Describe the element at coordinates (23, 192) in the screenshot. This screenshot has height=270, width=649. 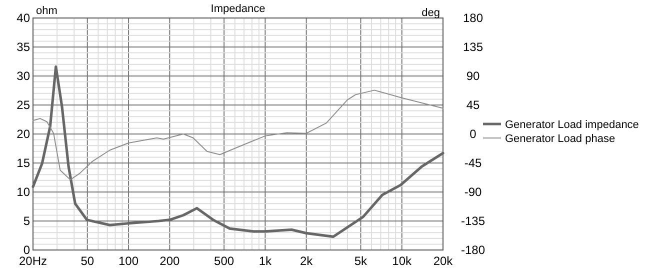
I see `y-tick-label: 10` at that location.